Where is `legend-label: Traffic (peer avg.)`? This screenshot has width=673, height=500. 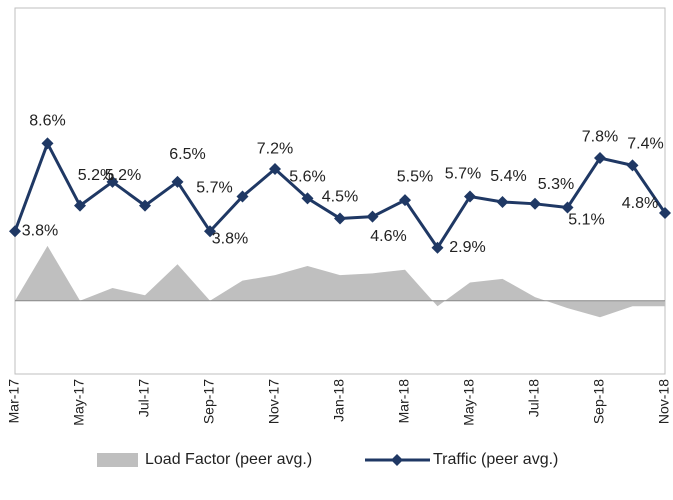 legend-label: Traffic (peer avg.) is located at coordinates (495, 459).